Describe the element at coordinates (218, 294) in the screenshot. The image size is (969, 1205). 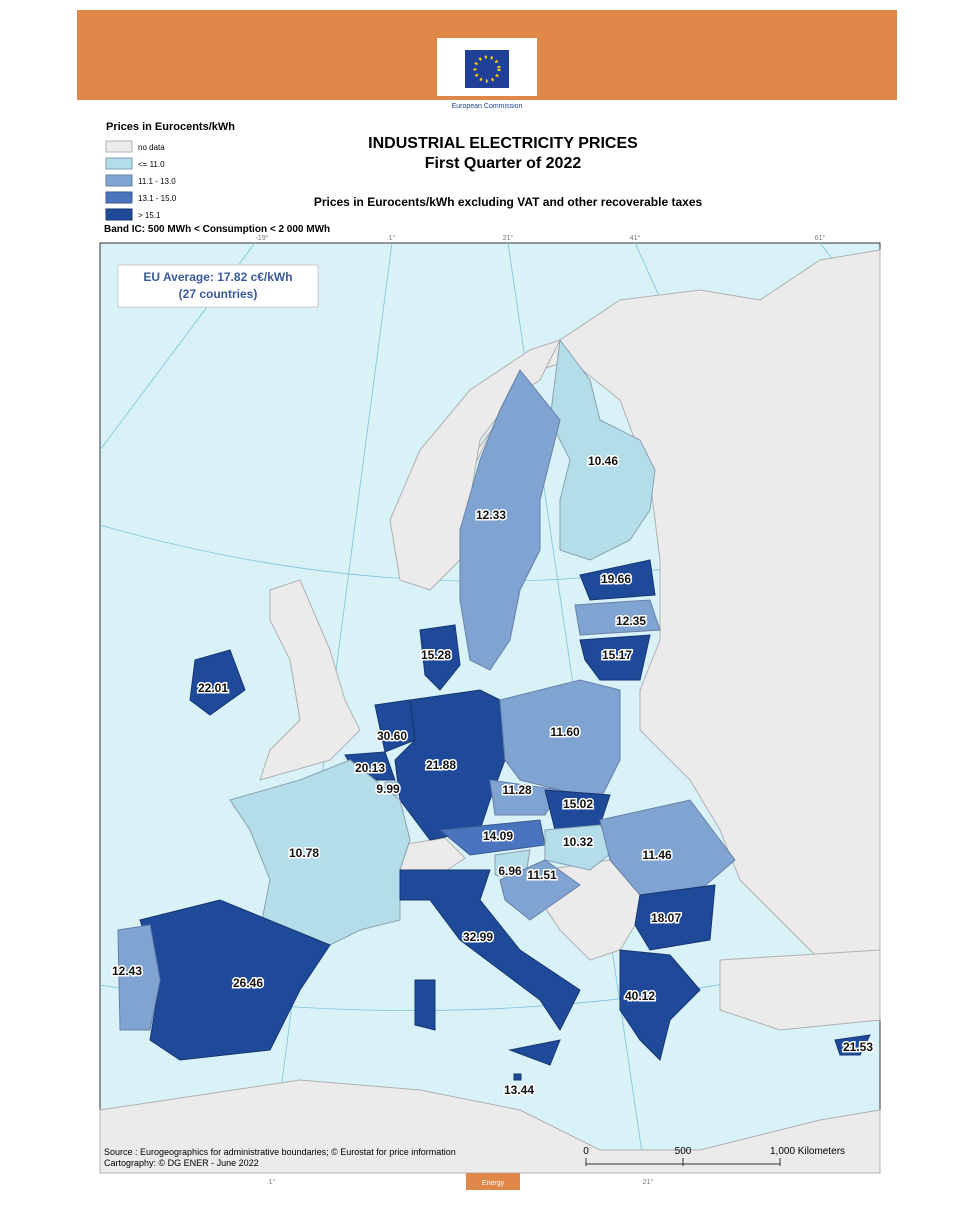
I see `eu-average: (27 countries)` at that location.